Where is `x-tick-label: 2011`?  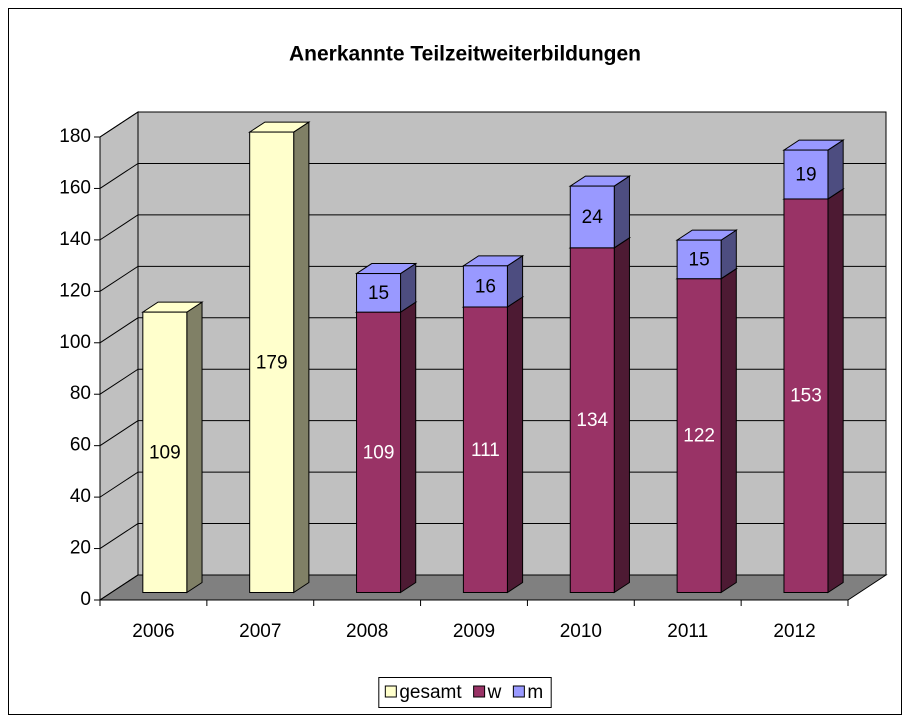
x-tick-label: 2011 is located at coordinates (687, 631).